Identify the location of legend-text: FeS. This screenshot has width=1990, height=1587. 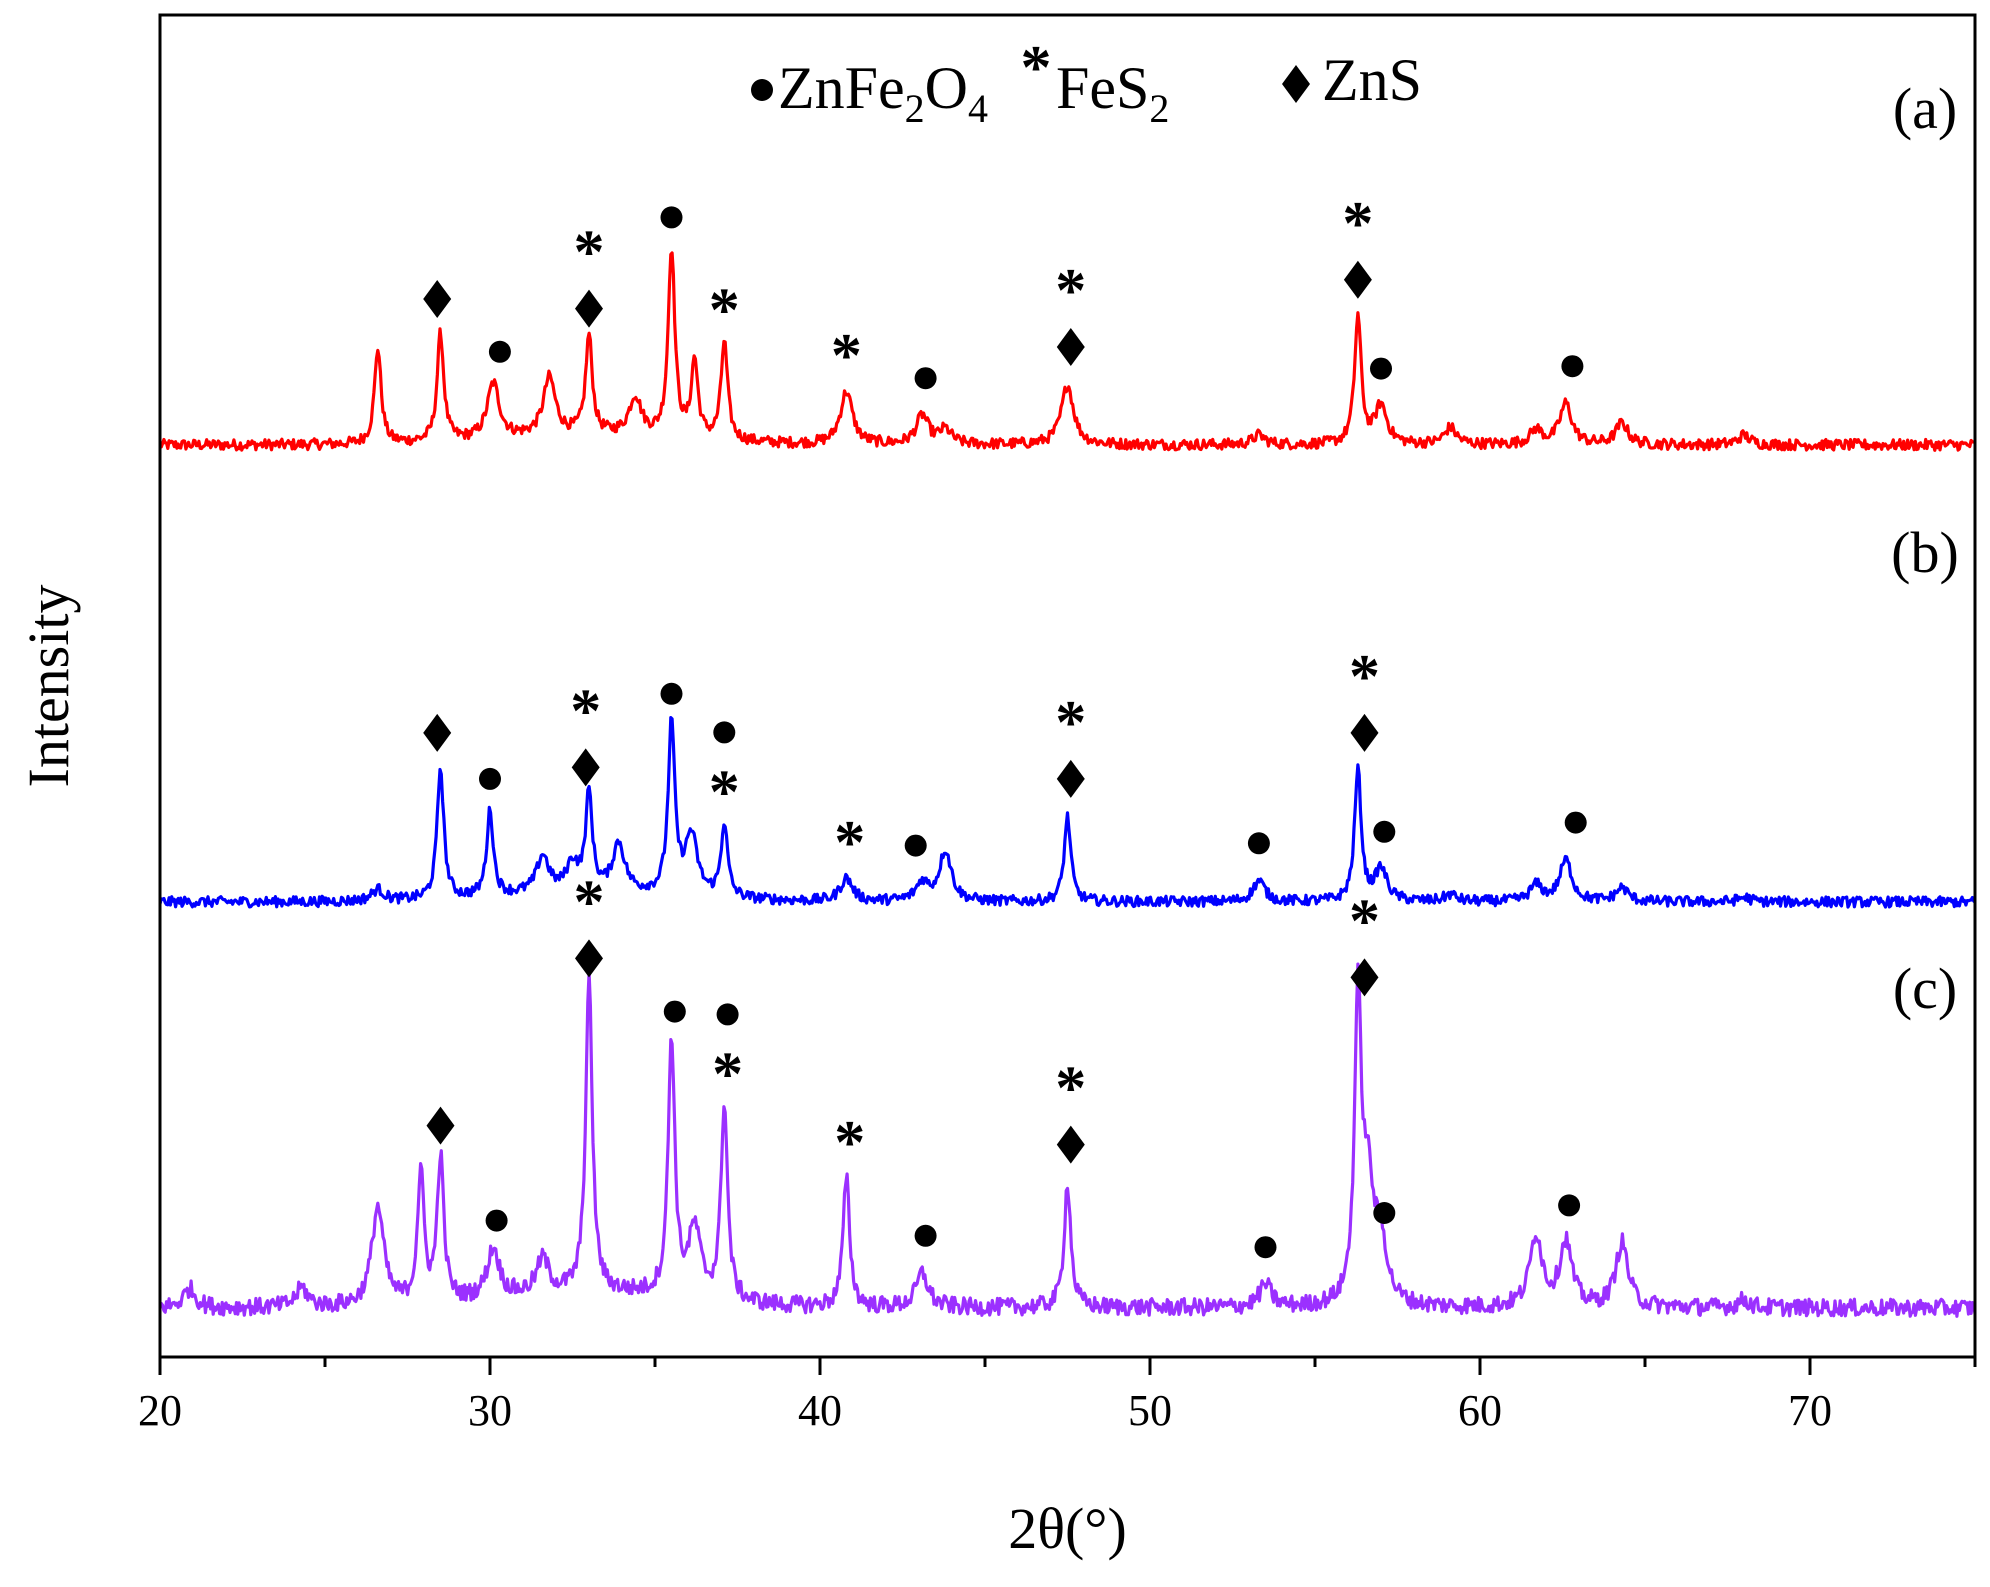
(1102, 88).